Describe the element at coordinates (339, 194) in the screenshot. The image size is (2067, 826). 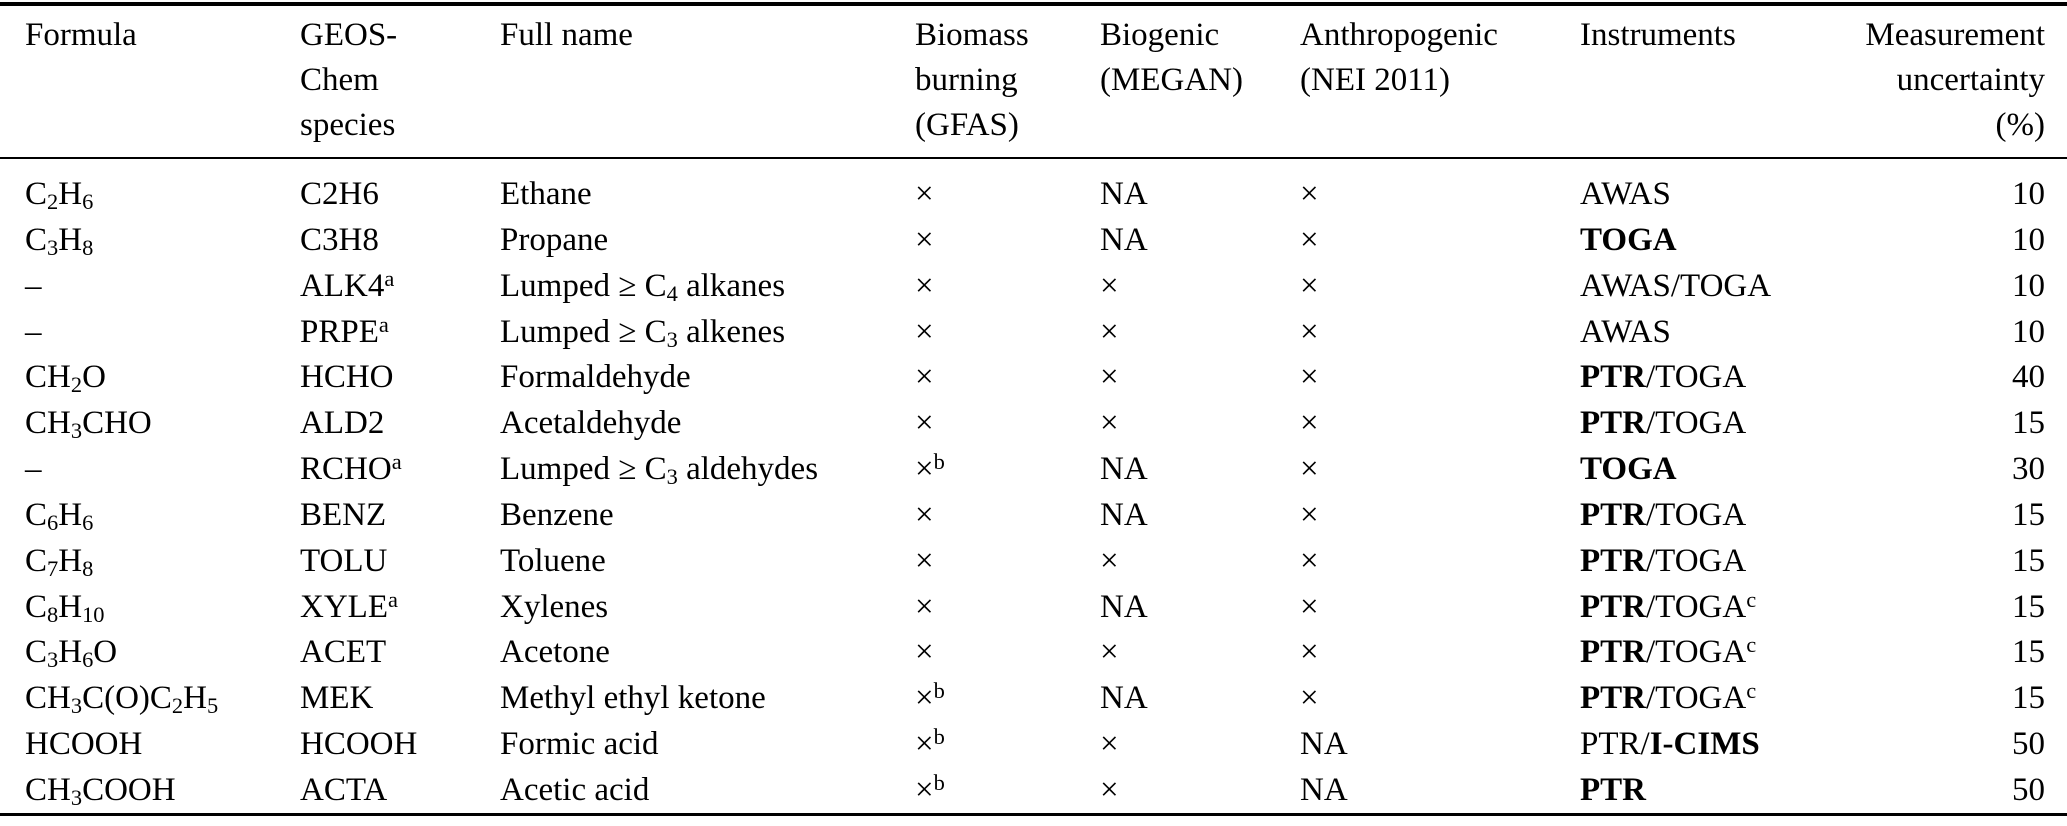
I see `cell-species: C2H6` at that location.